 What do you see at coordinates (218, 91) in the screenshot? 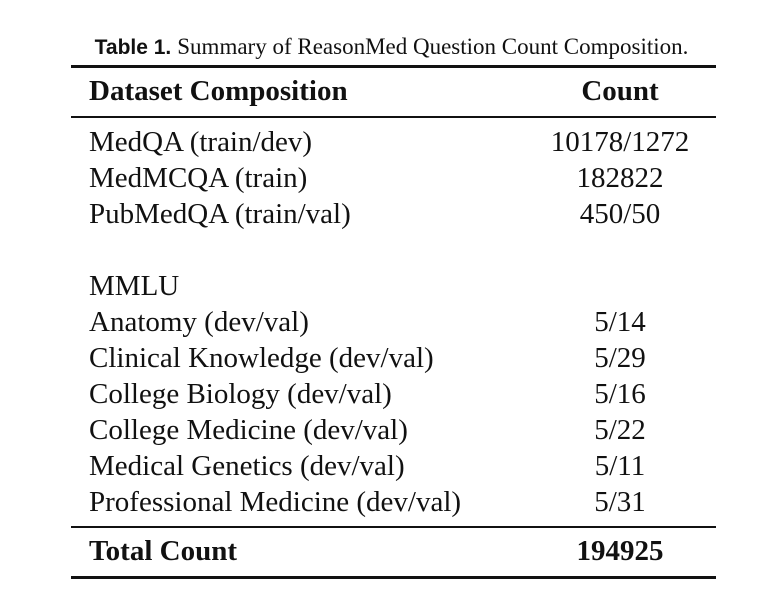
I see `header-composition: Dataset Composition` at bounding box center [218, 91].